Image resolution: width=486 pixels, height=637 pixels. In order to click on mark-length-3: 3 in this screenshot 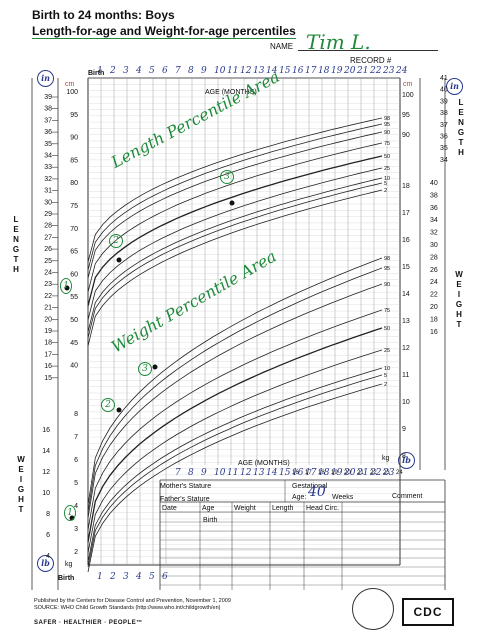, I will do `click(227, 177)`.